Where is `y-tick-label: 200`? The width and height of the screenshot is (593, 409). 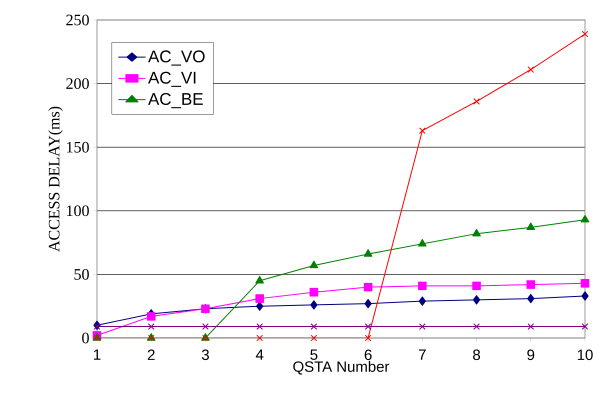
y-tick-label: 200 is located at coordinates (77, 83).